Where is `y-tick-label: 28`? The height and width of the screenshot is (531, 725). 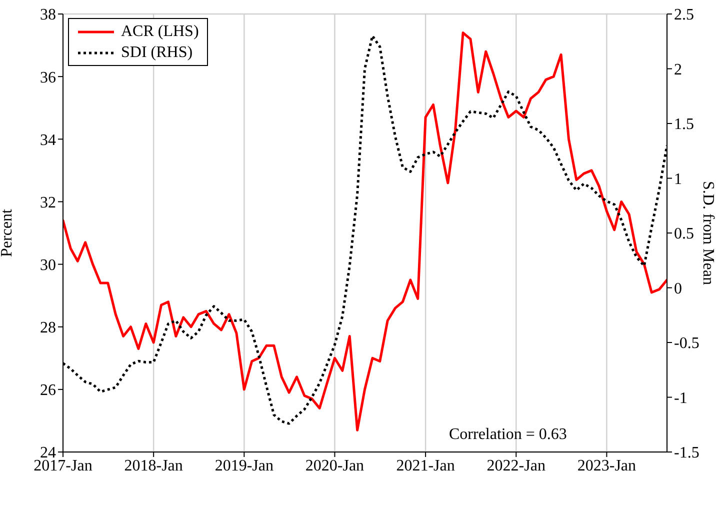
y-tick-label: 28 is located at coordinates (48, 328).